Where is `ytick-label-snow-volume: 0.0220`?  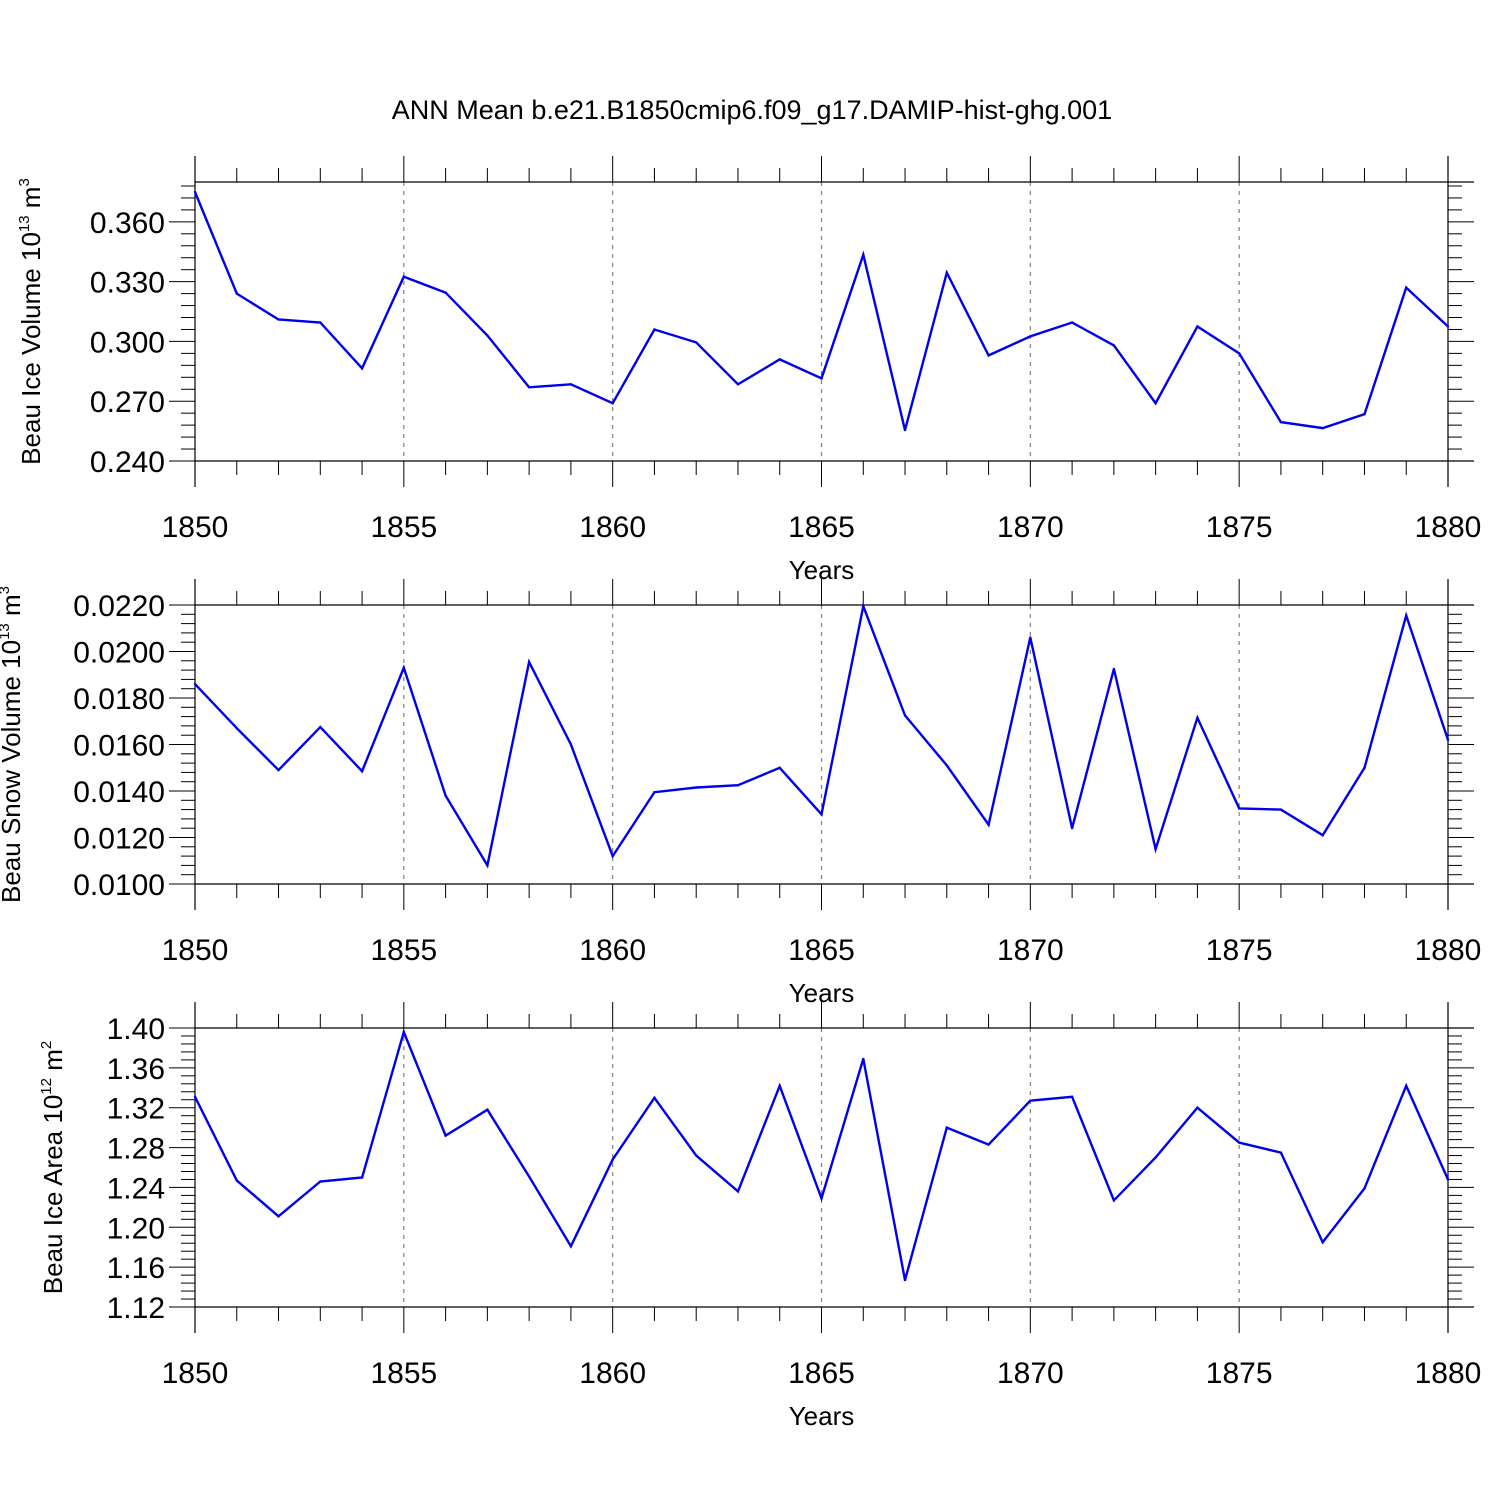
ytick-label-snow-volume: 0.0220 is located at coordinates (119, 606).